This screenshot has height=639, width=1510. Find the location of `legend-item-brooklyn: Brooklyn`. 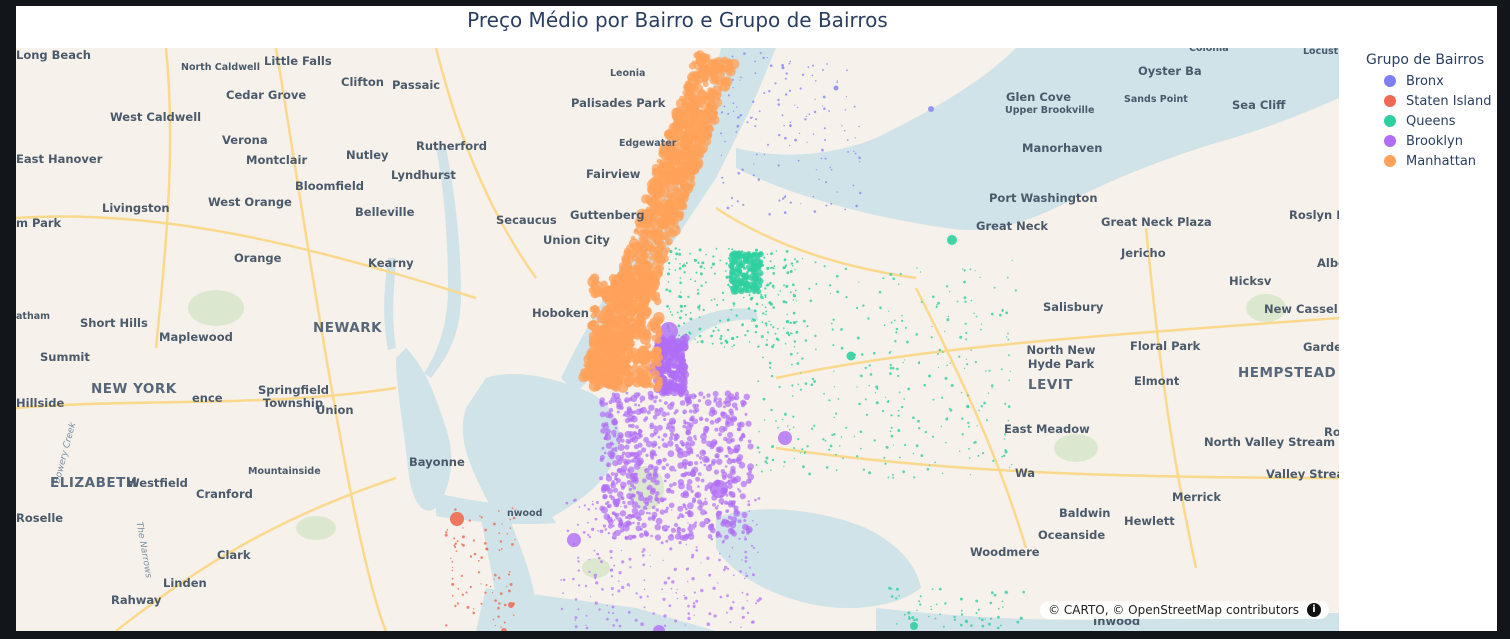

legend-item-brooklyn: Brooklyn is located at coordinates (1431, 141).